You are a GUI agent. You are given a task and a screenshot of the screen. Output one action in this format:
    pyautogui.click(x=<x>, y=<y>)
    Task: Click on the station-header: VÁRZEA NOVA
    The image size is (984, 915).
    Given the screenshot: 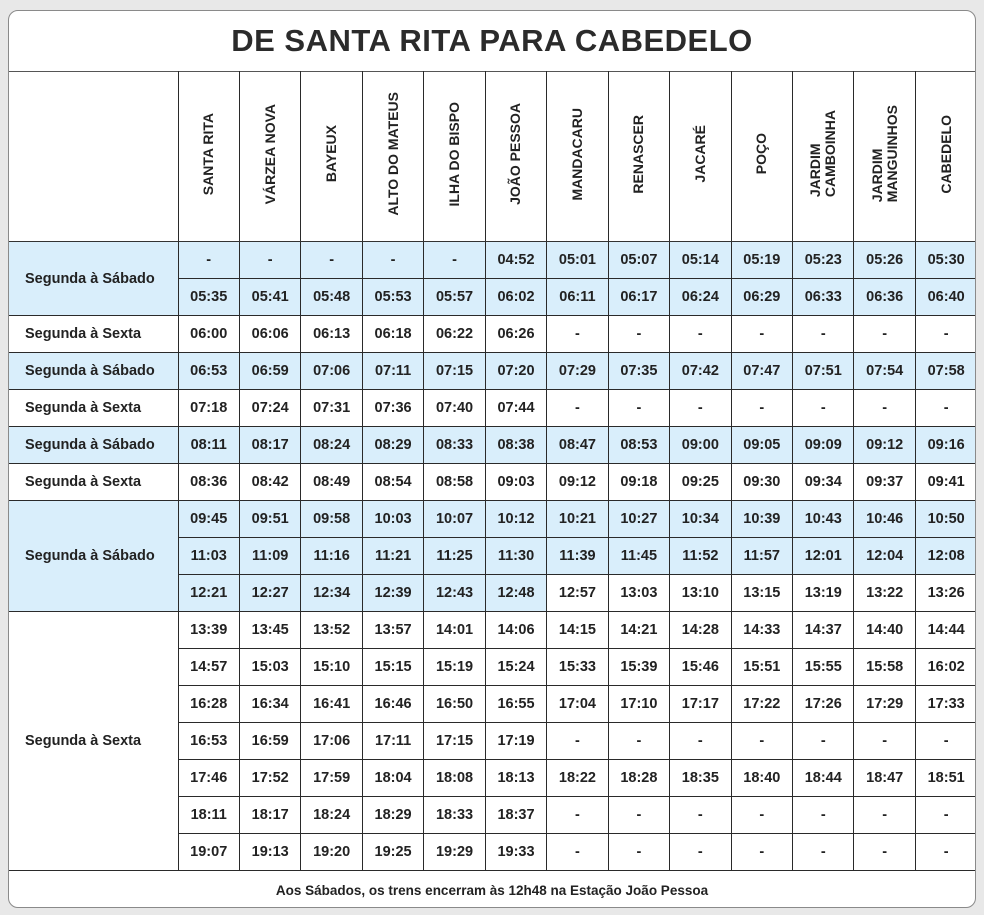 What is the action you would take?
    pyautogui.click(x=270, y=156)
    